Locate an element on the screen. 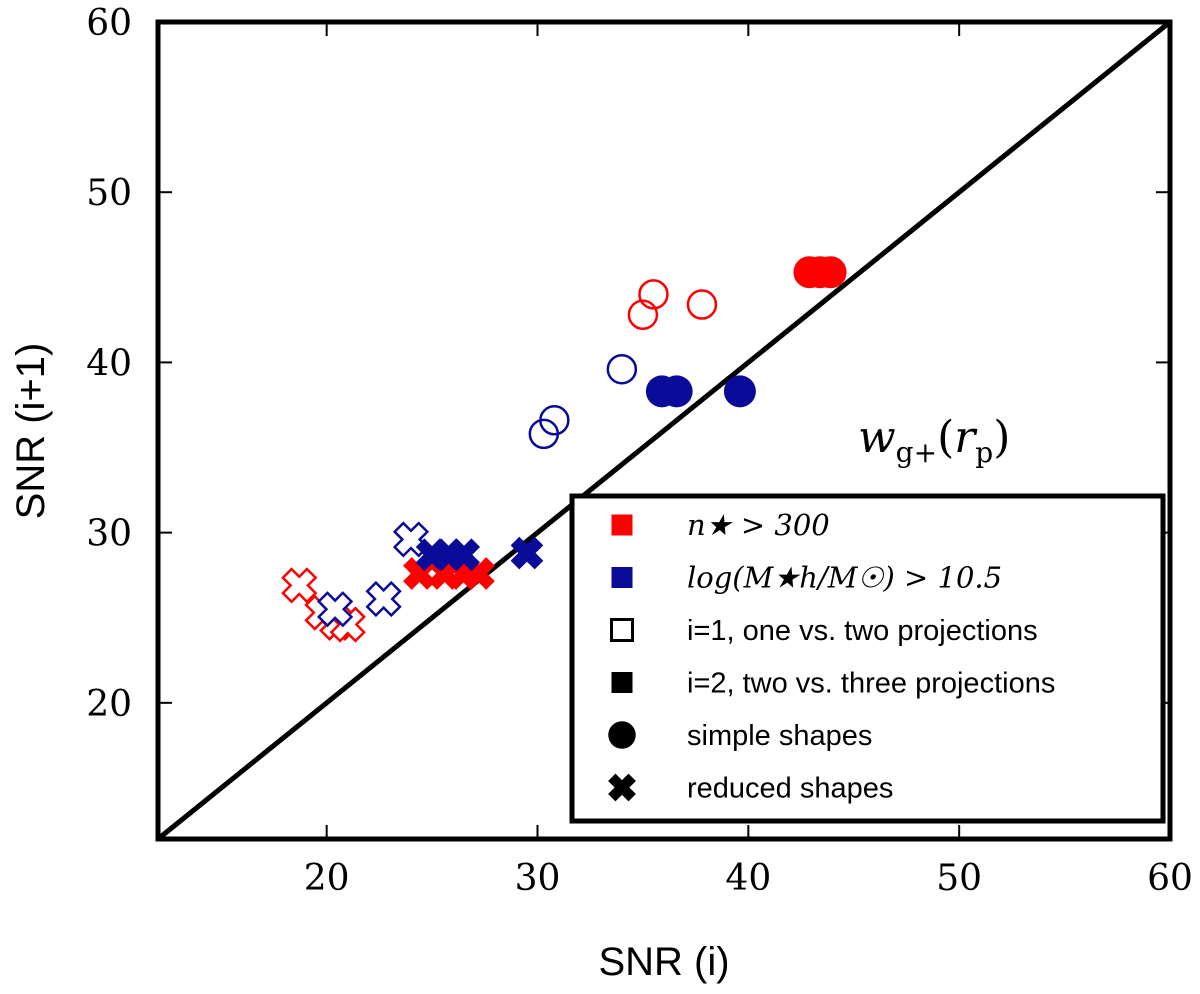 Image resolution: width=1200 pixels, height=994 pixels. legend-label: n★ > 300 is located at coordinates (758, 525).